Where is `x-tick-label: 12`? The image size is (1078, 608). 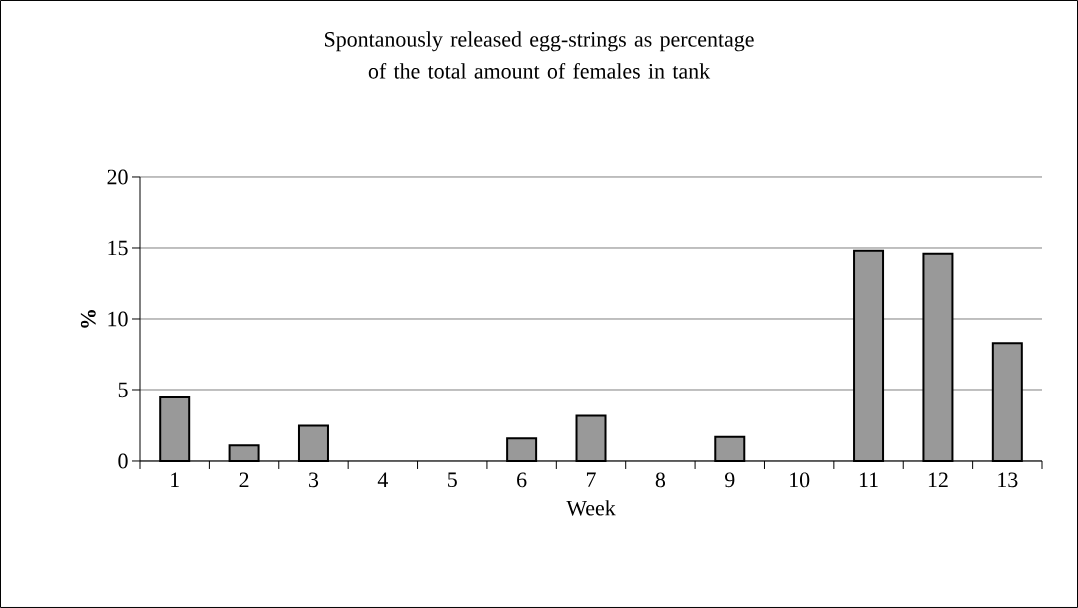
x-tick-label: 12 is located at coordinates (938, 480).